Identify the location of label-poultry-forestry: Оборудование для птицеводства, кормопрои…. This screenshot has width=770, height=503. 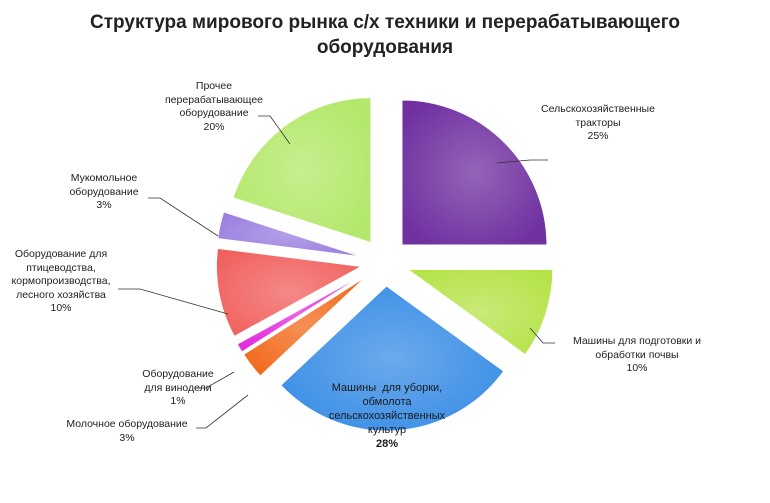
(61, 281).